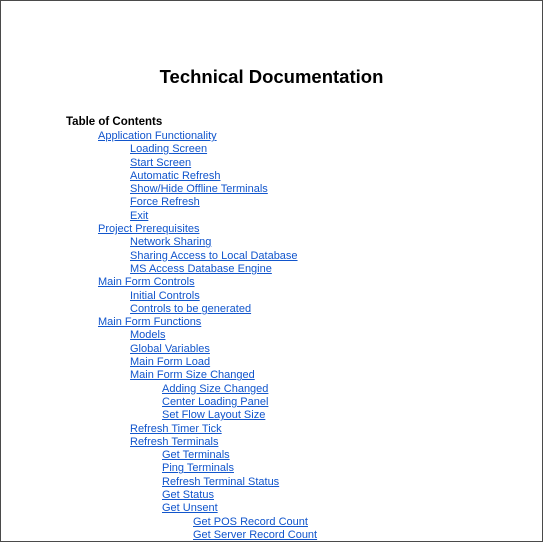 This screenshot has width=543, height=542. I want to click on toc-item: Refresh Terminals, so click(159, 441).